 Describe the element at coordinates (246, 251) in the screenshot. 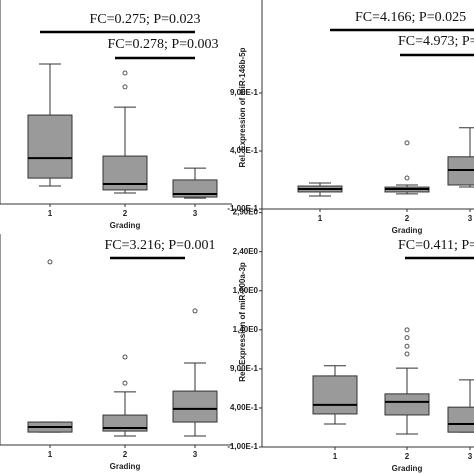

I see `y-tick-label: 2,40E0` at that location.